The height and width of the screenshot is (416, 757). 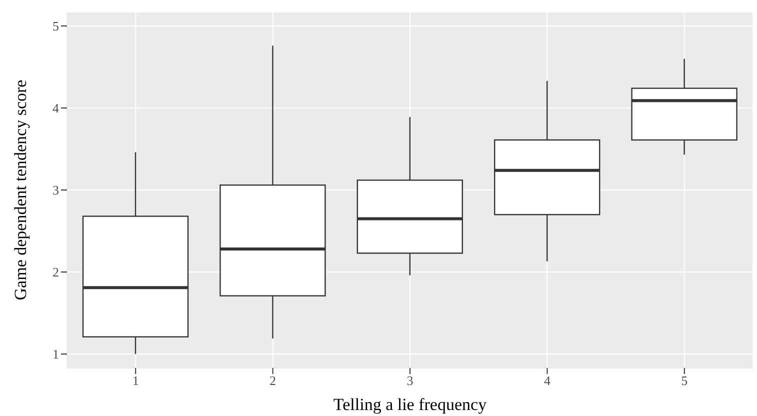 What do you see at coordinates (55, 272) in the screenshot?
I see `y-tick-label: 2` at bounding box center [55, 272].